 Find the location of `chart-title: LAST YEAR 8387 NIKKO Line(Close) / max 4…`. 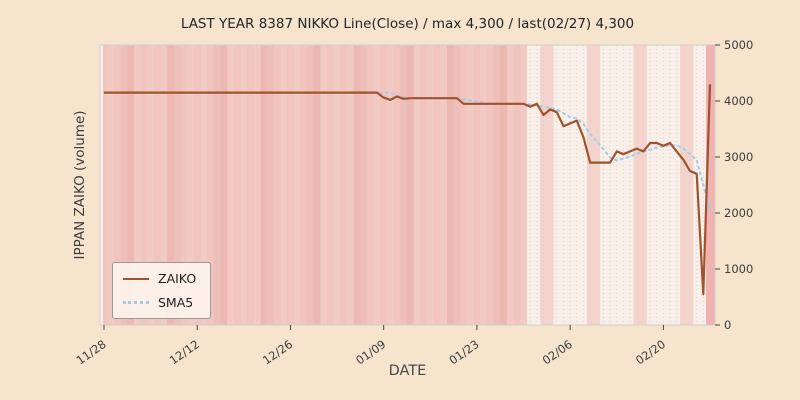

chart-title: LAST YEAR 8387 NIKKO Line(Close) / max 4… is located at coordinates (407, 24).